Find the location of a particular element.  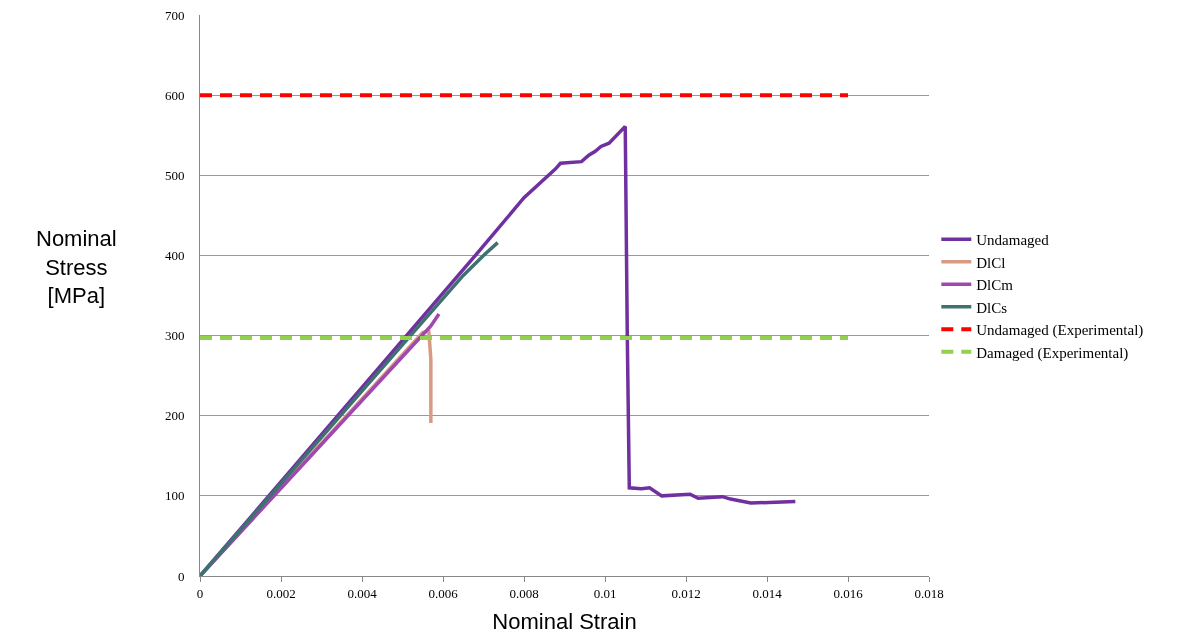

x-tick-label: 0 is located at coordinates (200, 593).